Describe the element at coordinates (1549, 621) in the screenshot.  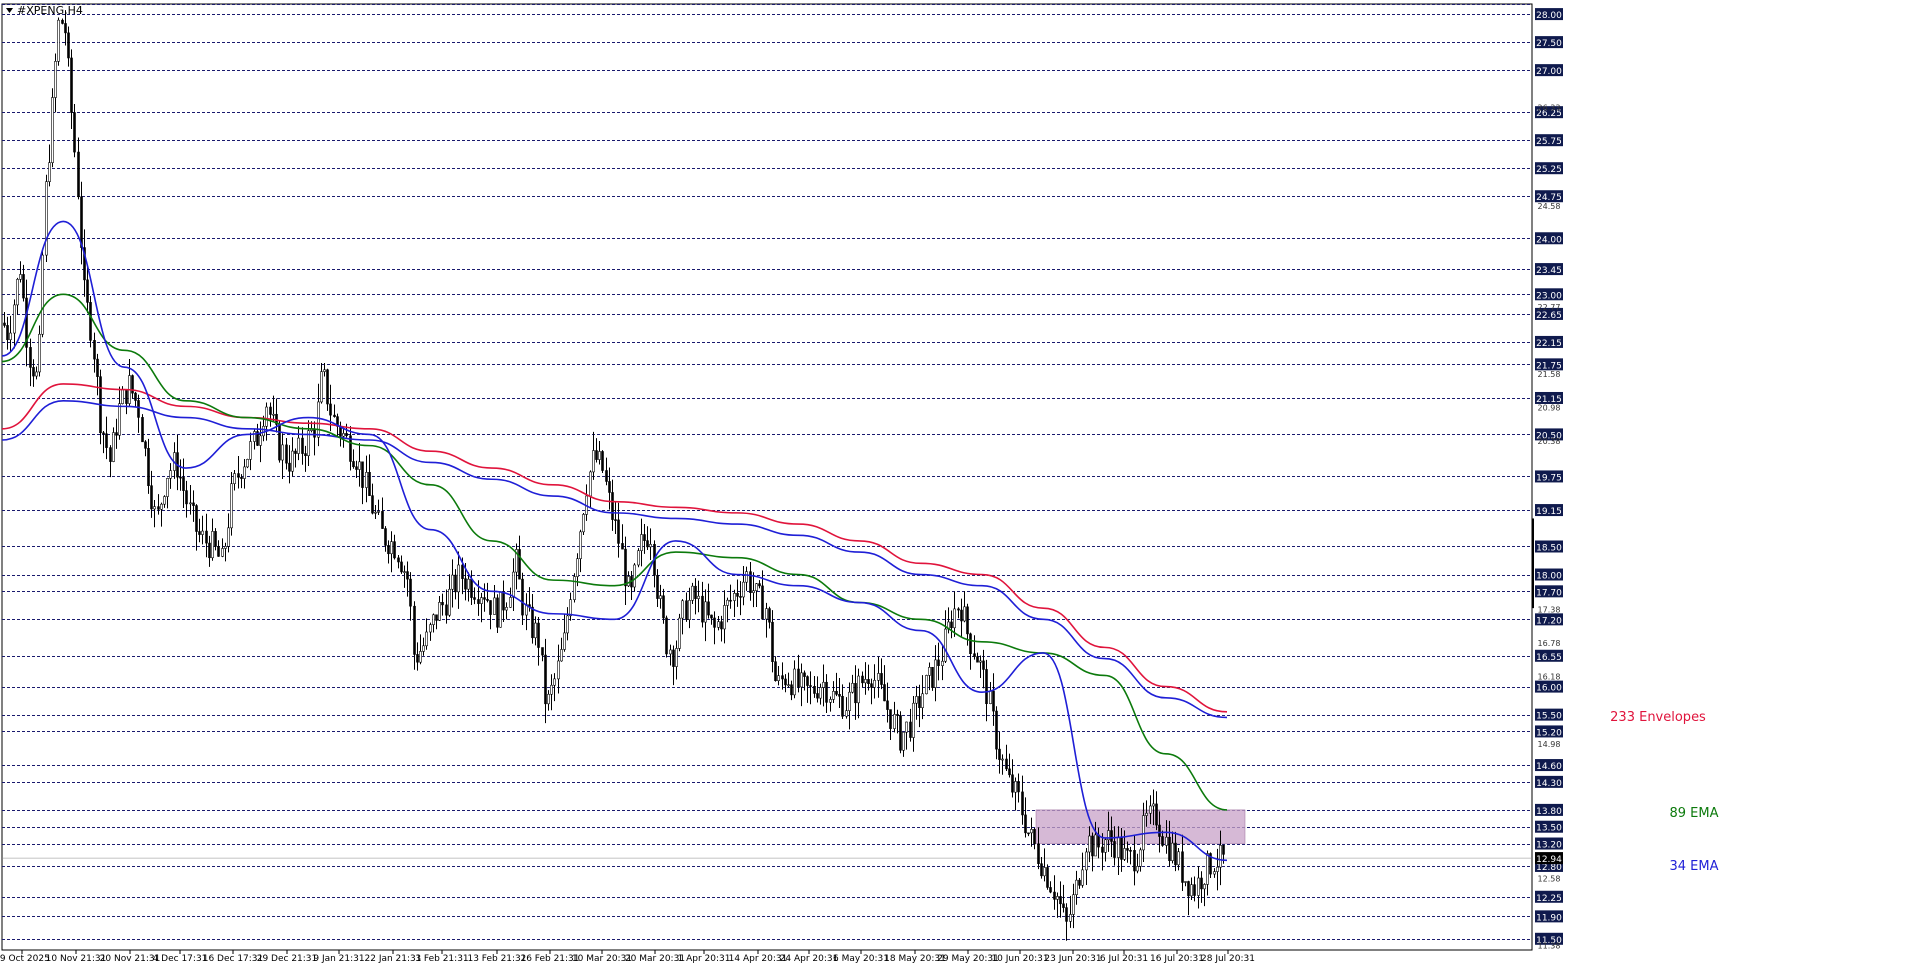
I see `price-label: 17.20` at that location.